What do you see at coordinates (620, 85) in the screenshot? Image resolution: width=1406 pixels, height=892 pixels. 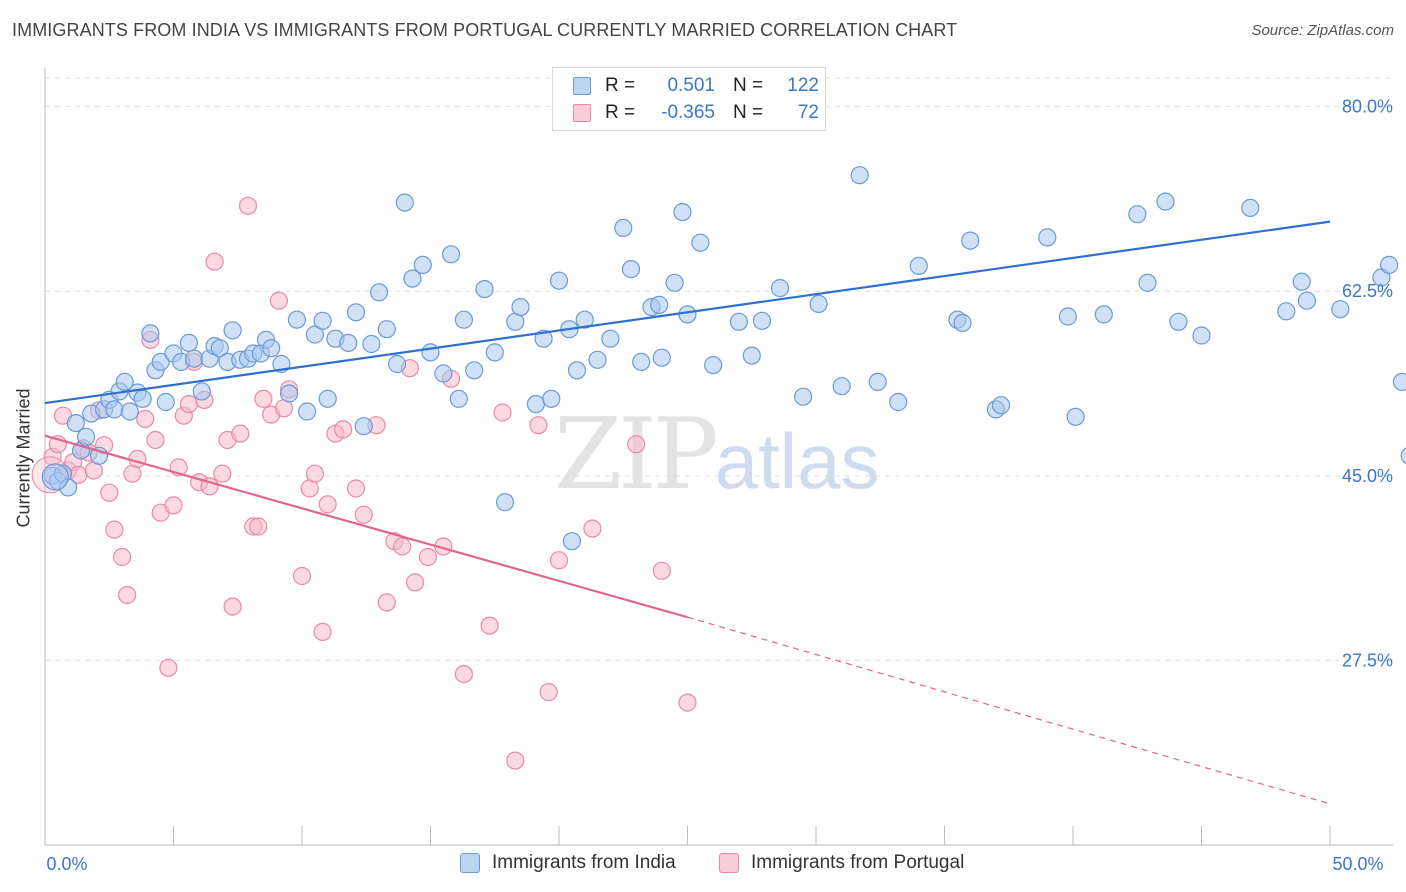 I see `legend-r-key-india: R =` at bounding box center [620, 85].